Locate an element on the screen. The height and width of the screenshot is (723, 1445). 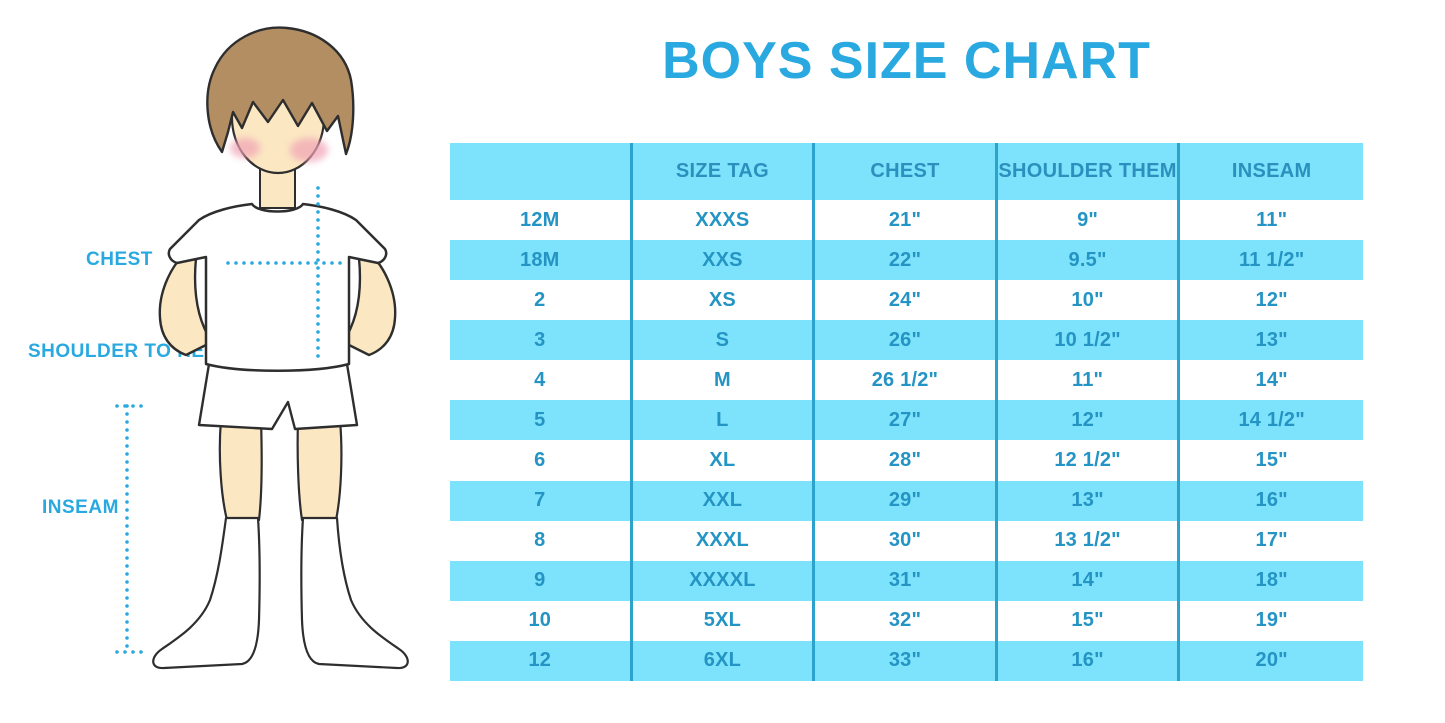
table-header-cell: SHOULDER THEM is located at coordinates (1089, 171).